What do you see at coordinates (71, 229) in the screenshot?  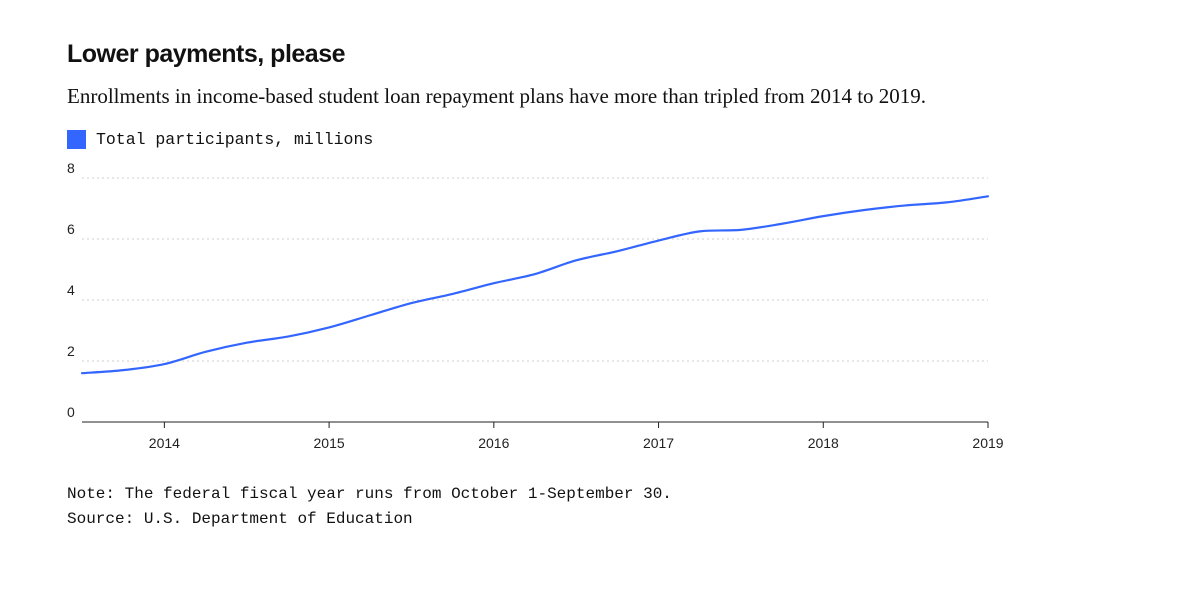 I see `y-tick-label: 6` at bounding box center [71, 229].